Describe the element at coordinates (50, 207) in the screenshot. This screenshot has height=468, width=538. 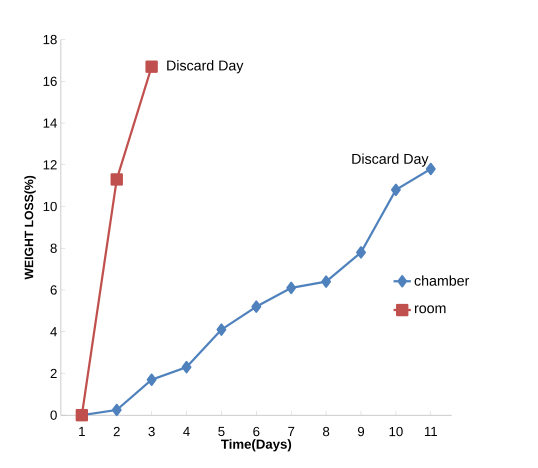
I see `y-tick-label: 10` at that location.